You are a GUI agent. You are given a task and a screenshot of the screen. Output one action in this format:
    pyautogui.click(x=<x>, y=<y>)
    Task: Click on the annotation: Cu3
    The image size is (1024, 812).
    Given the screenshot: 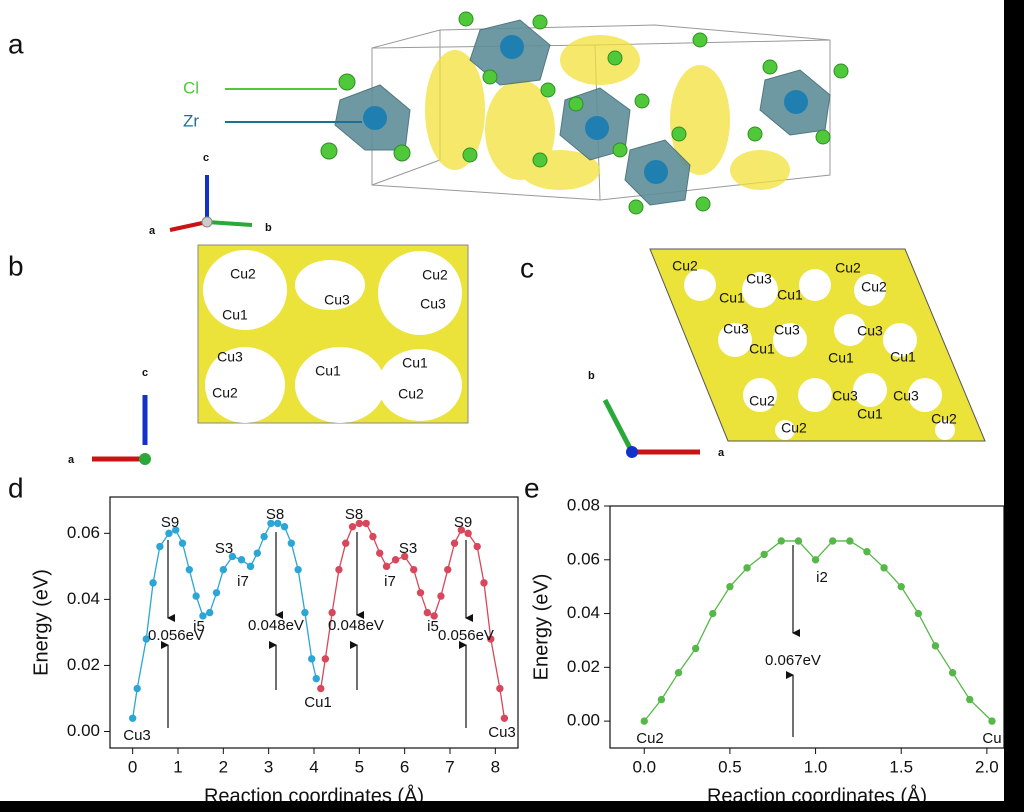 What is the action you would take?
    pyautogui.click(x=137, y=735)
    